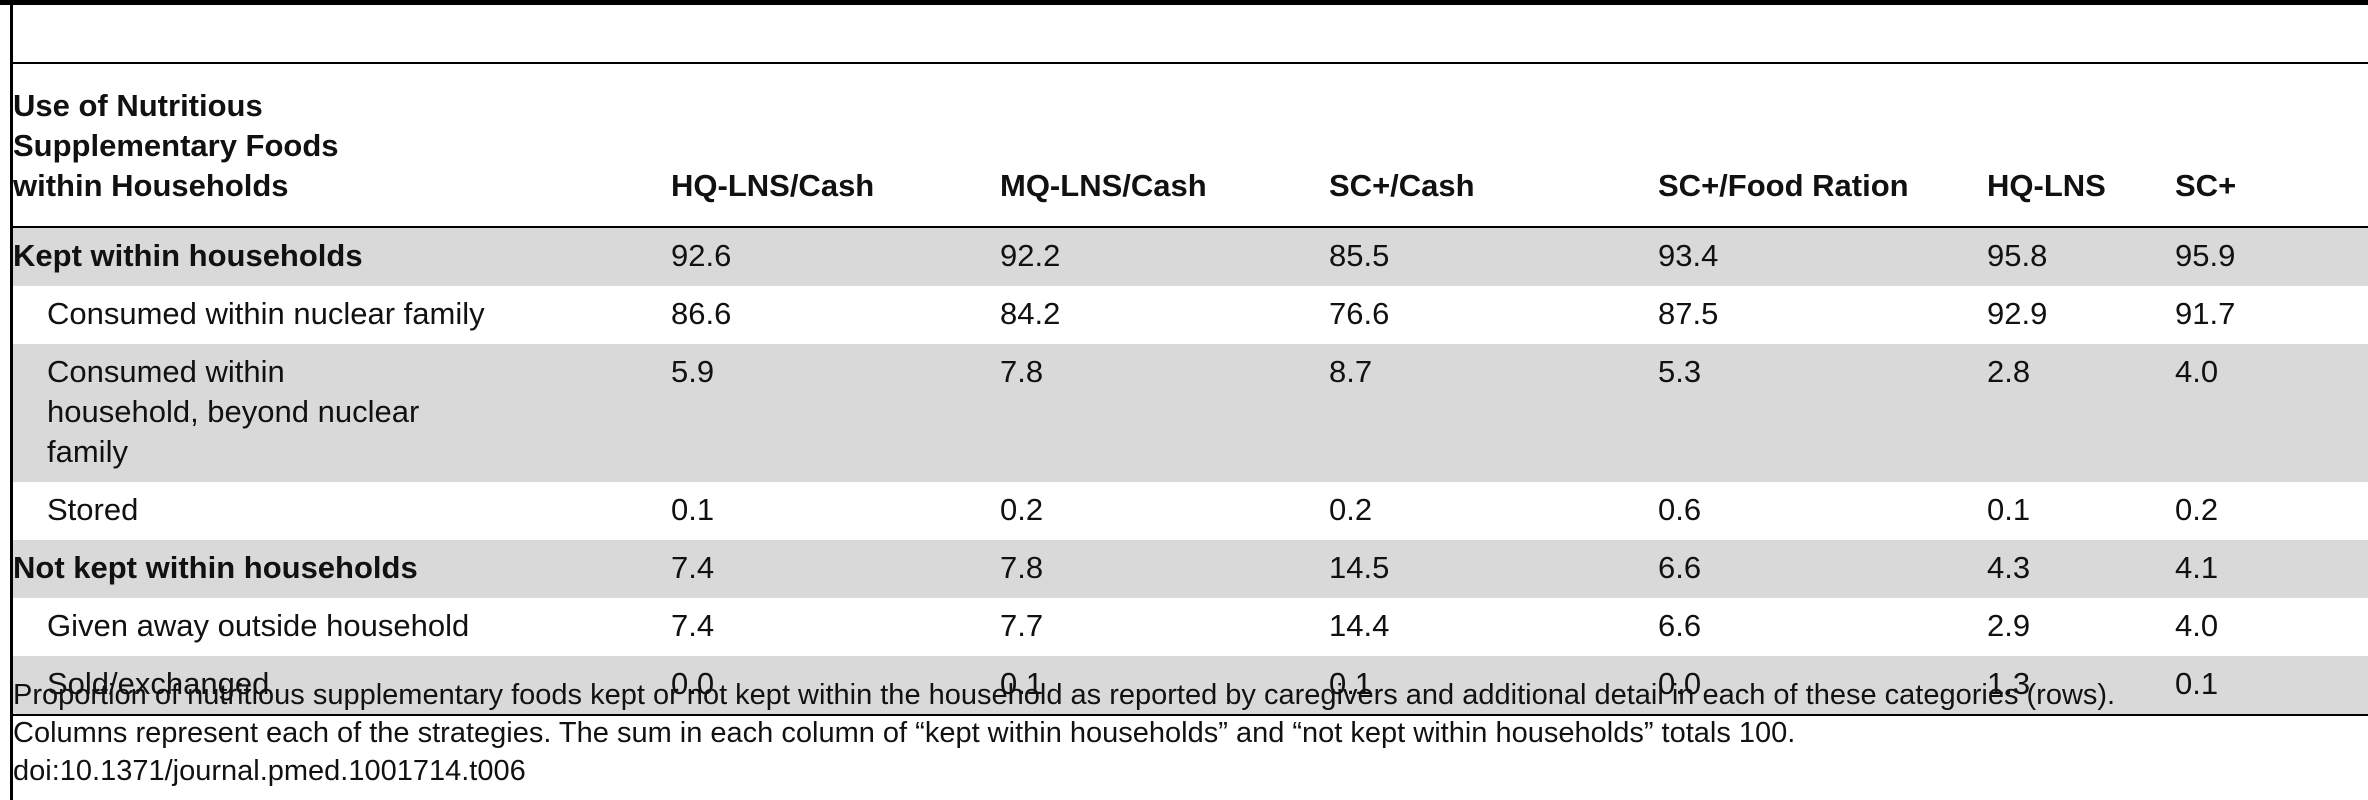  What do you see at coordinates (11, 400) in the screenshot?
I see `left-rule` at bounding box center [11, 400].